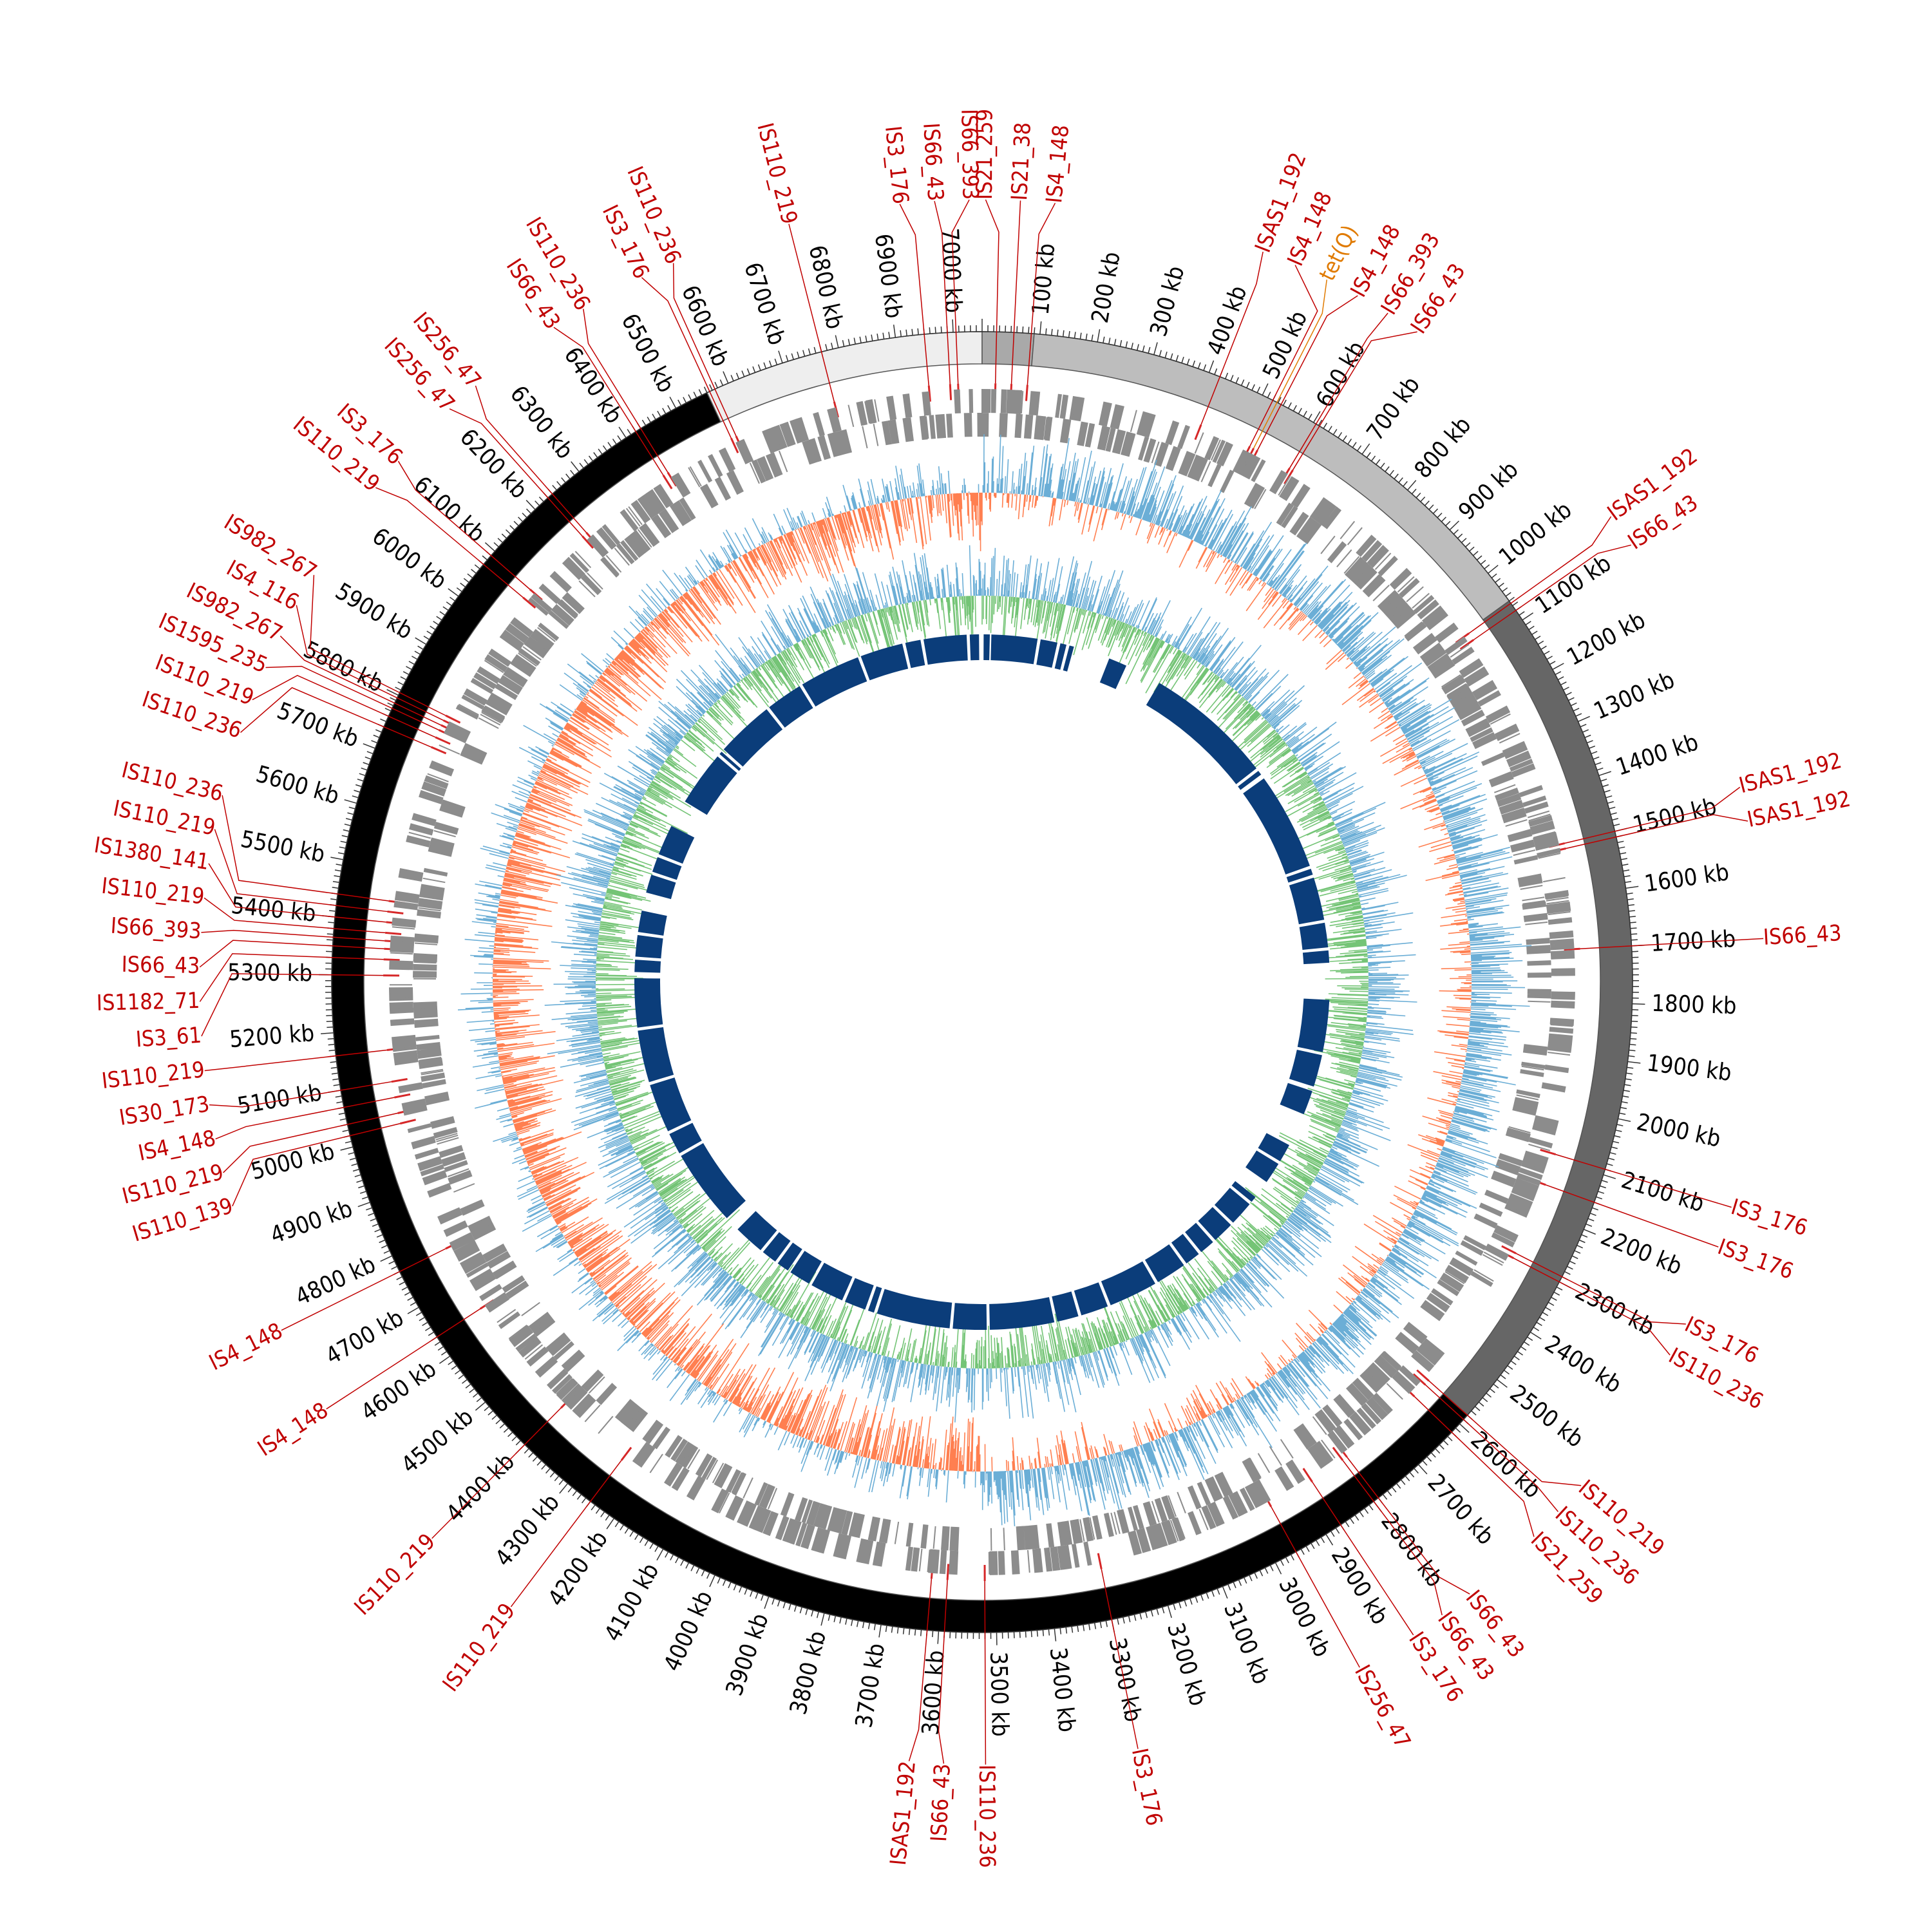  Describe the element at coordinates (148, 1002) in the screenshot. I see `is-annotation-label: IS1182_71` at that location.